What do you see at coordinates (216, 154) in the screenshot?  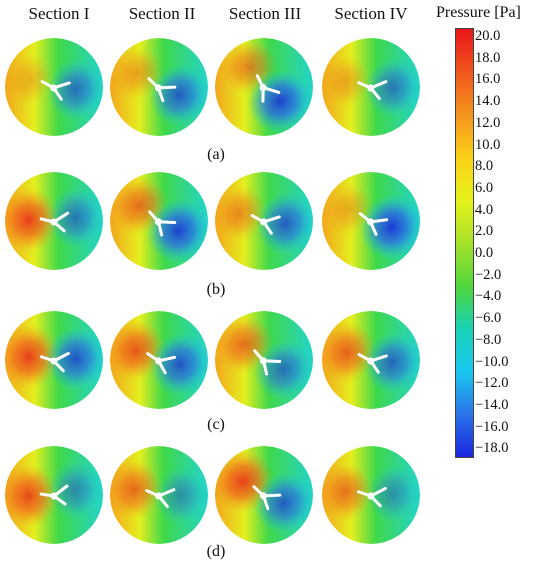 I see `row-label-a: (a)` at bounding box center [216, 154].